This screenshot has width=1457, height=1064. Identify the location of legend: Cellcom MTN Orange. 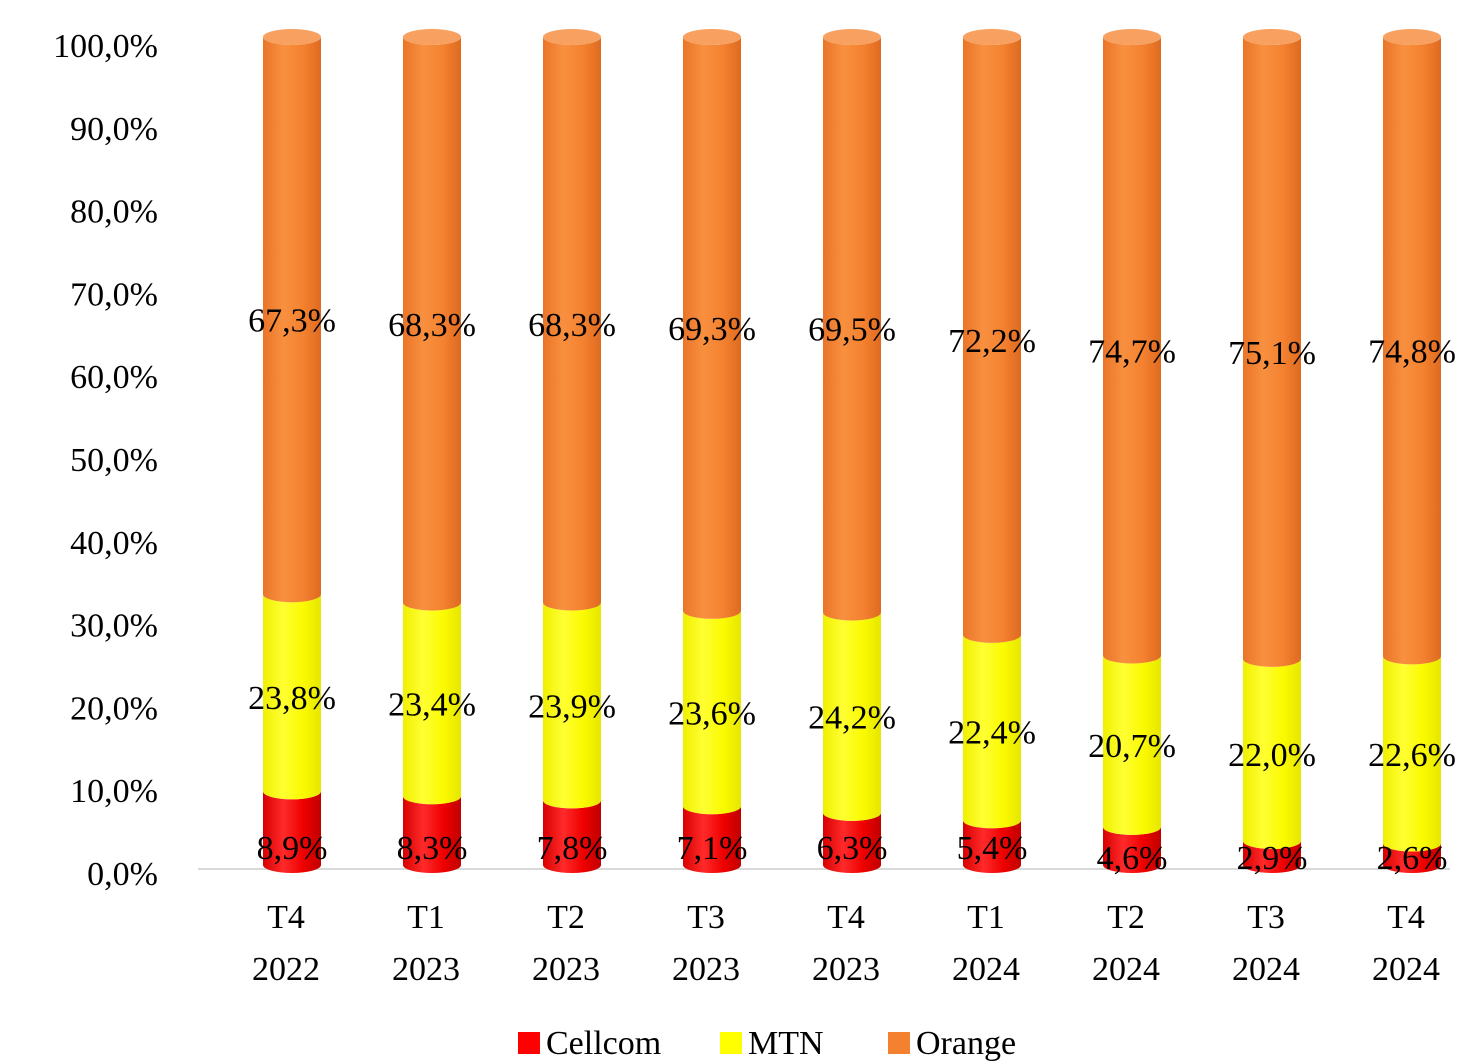
(767, 1043).